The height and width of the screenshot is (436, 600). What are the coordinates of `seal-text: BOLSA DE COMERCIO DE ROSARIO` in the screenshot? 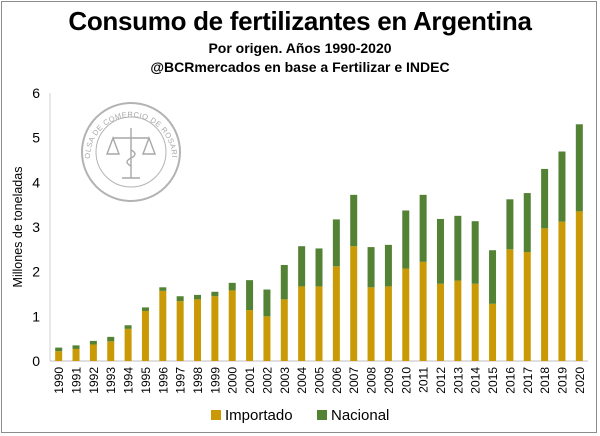 It's located at (89, 79).